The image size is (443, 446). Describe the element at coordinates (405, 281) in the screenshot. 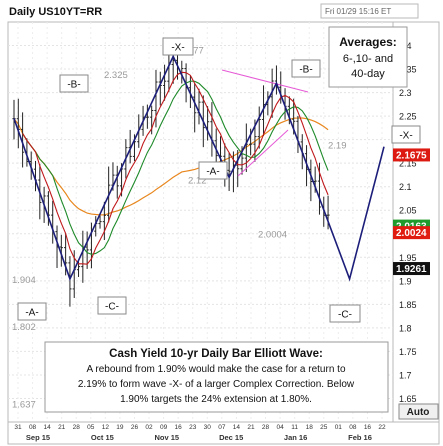

I see `y-tick-label: 1.9` at that location.